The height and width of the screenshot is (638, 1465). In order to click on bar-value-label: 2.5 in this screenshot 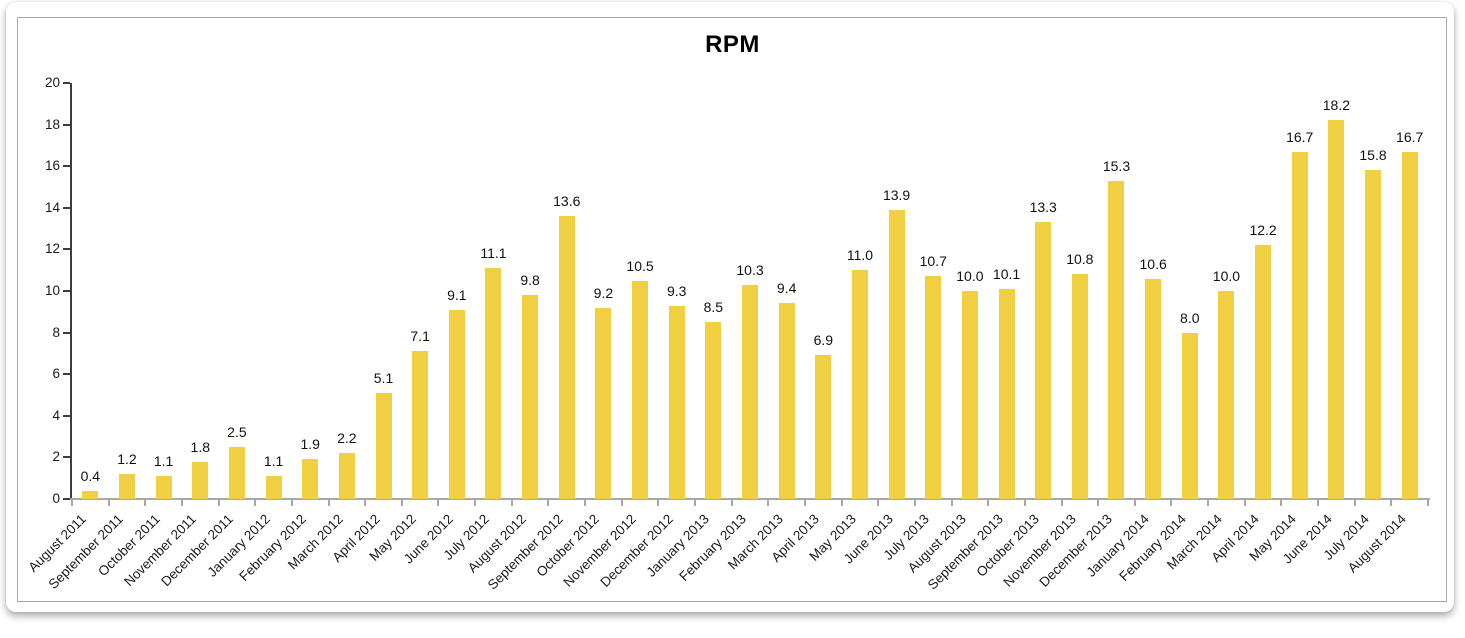, I will do `click(237, 432)`.